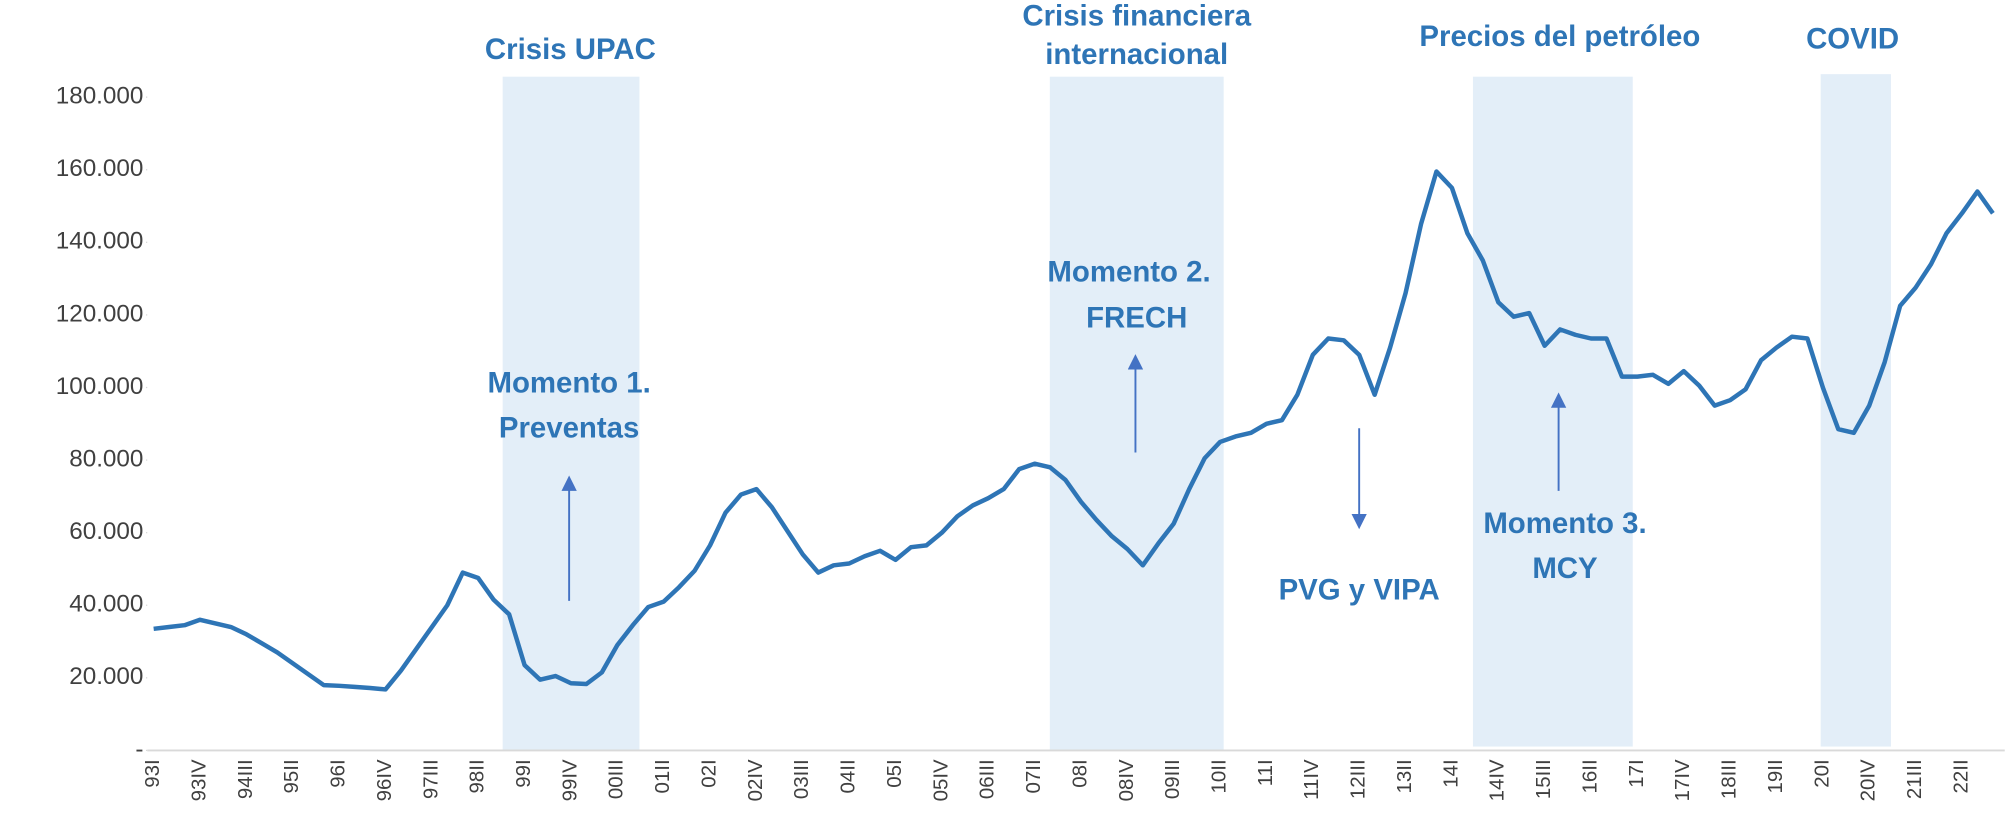  What do you see at coordinates (100, 168) in the screenshot?
I see `y-tick-label: 160.000` at bounding box center [100, 168].